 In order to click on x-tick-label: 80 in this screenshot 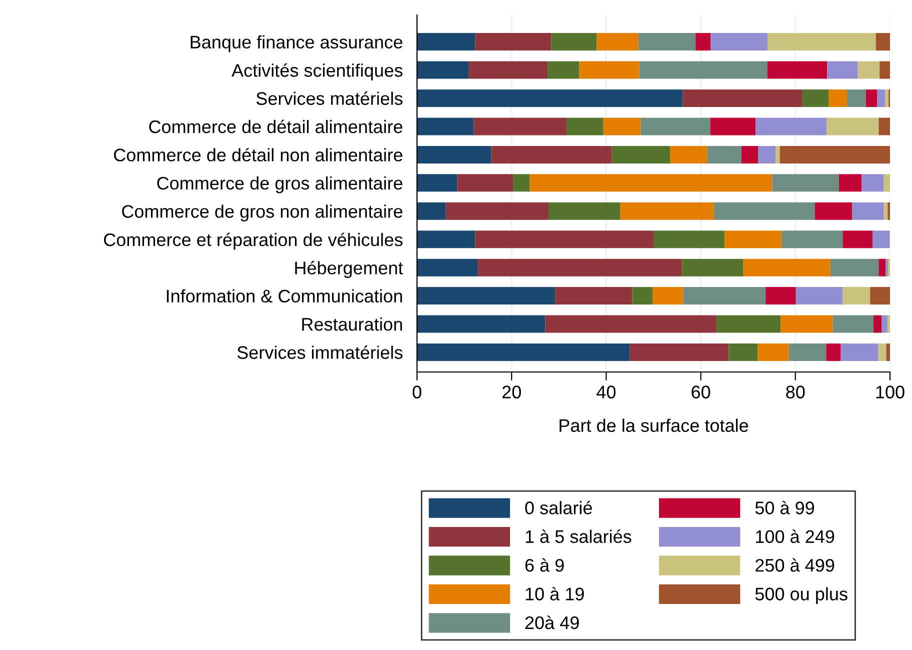, I will do `click(795, 392)`.